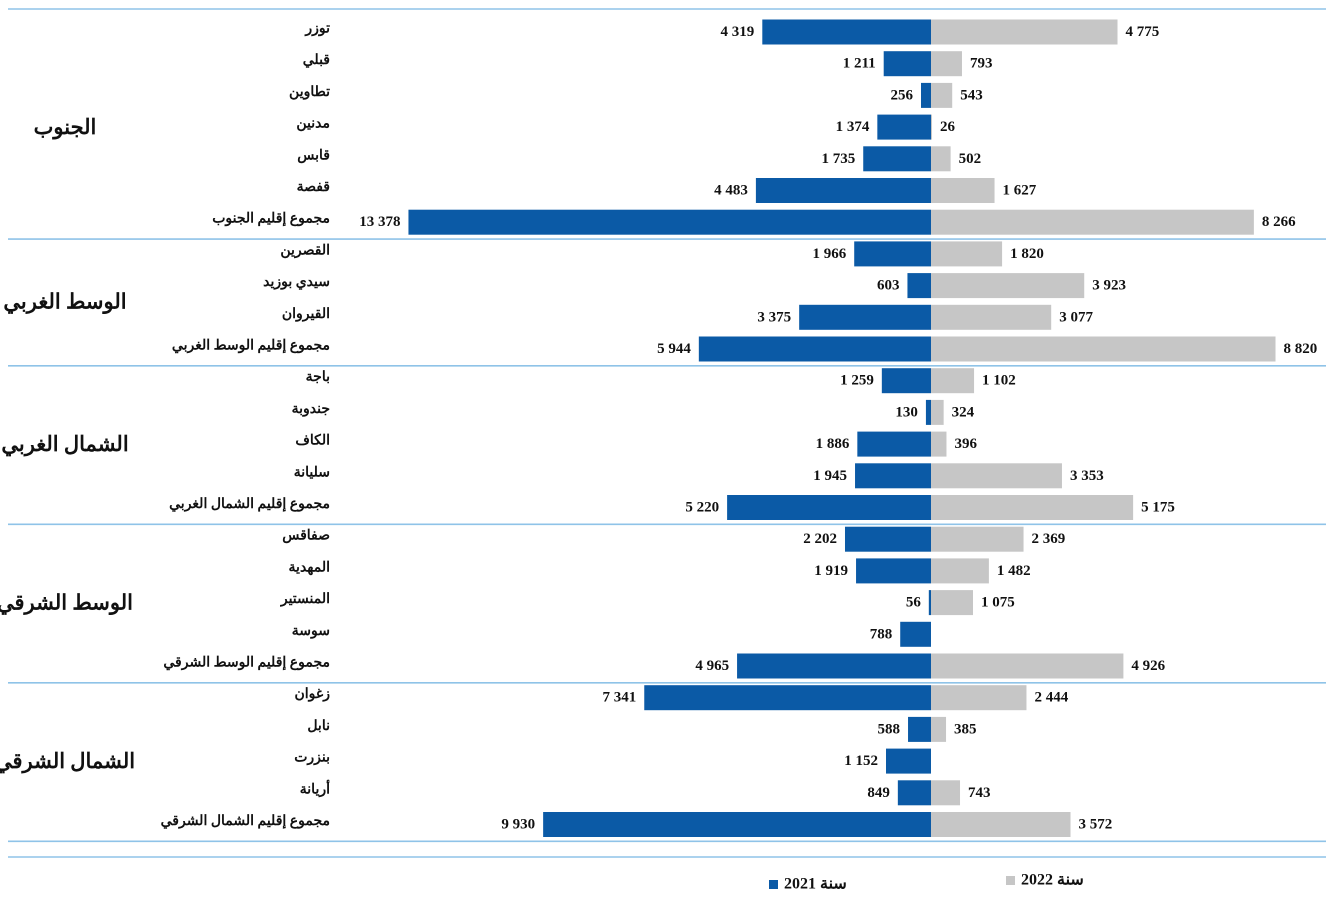  What do you see at coordinates (64, 301) in the screenshot?
I see `region-label: الوسط الغربي` at bounding box center [64, 301].